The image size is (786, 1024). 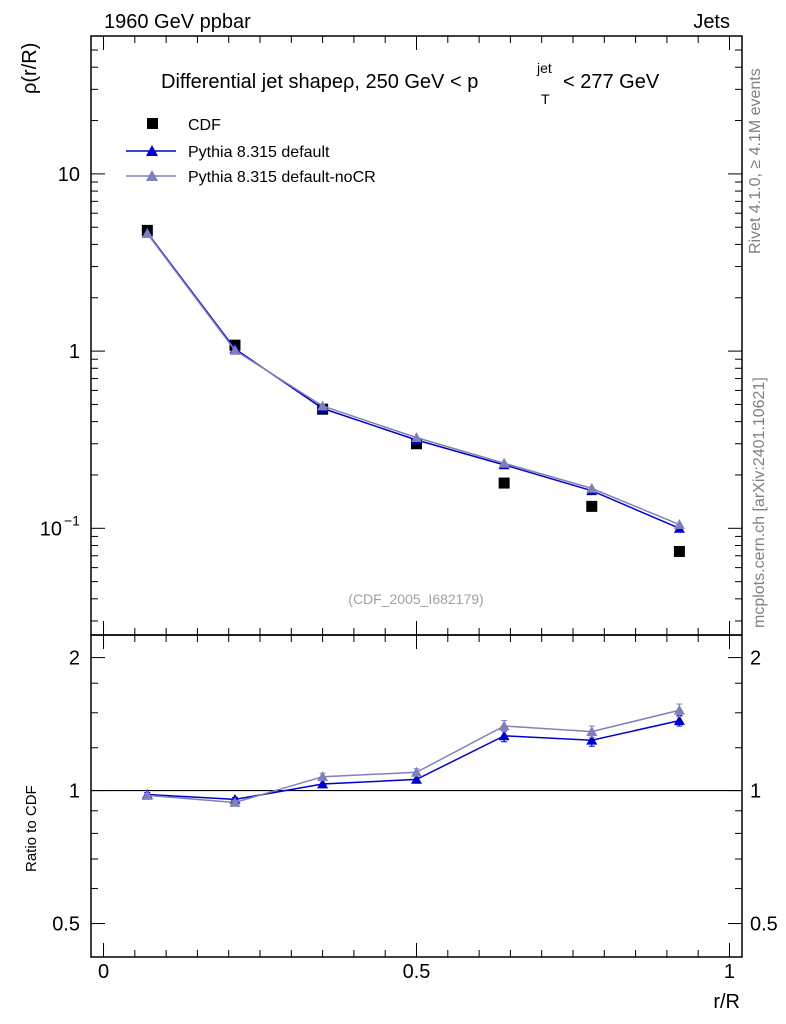 I want to click on x-tick-label: 0.5, so click(x=417, y=972).